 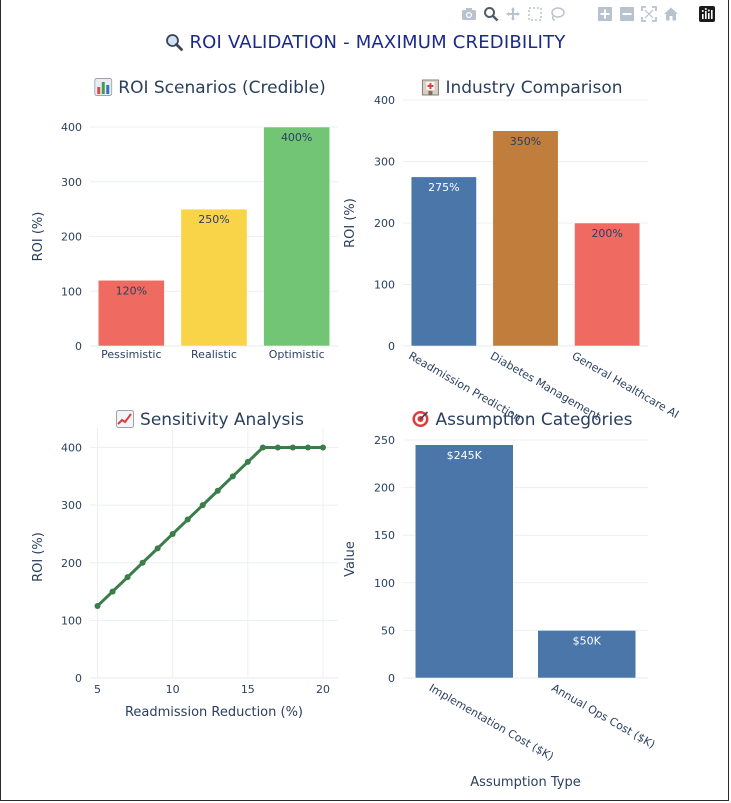 What do you see at coordinates (513, 14) in the screenshot?
I see `pan-icon` at bounding box center [513, 14].